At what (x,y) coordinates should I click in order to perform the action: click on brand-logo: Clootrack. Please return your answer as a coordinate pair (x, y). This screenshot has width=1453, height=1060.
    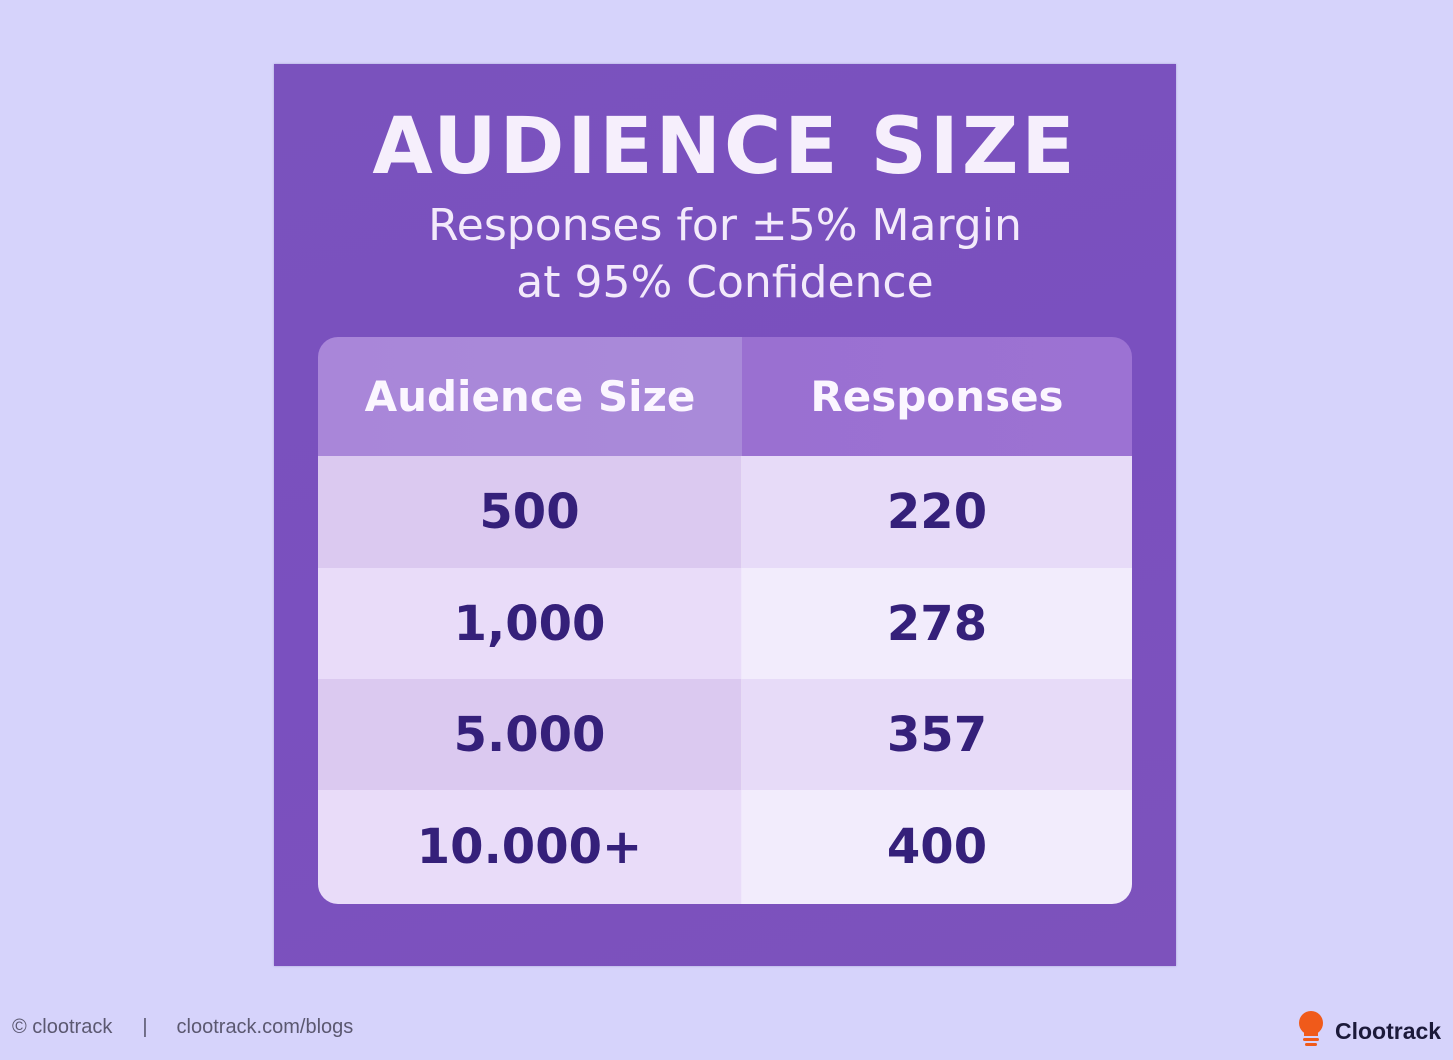
    Looking at the image, I should click on (1369, 1031).